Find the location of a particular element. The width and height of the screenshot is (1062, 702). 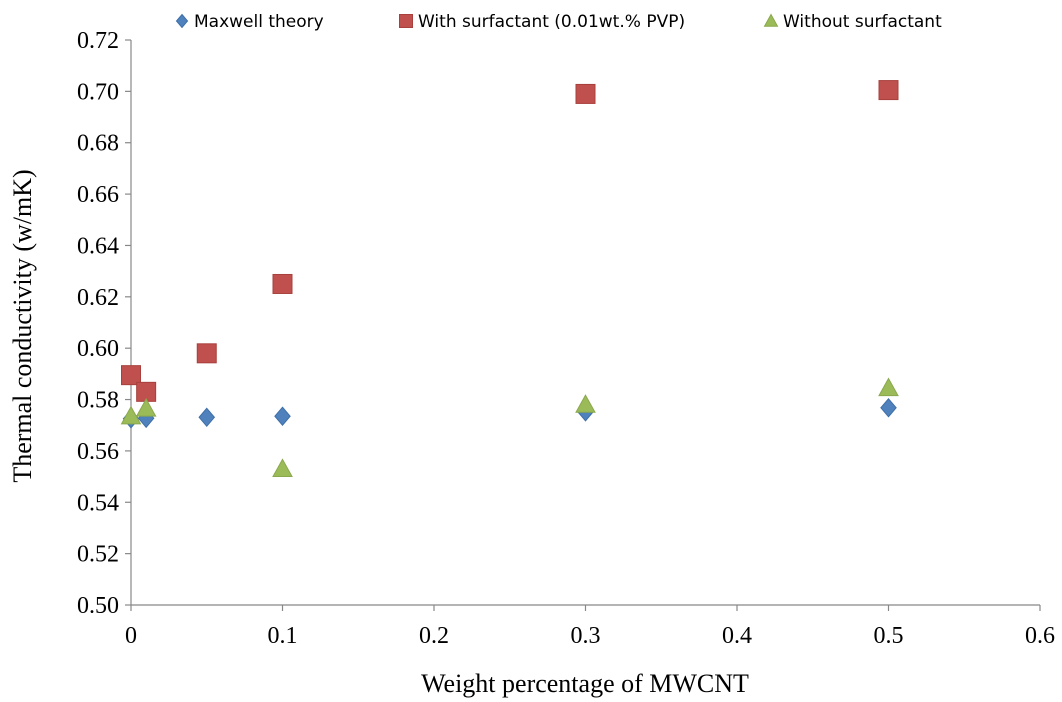

x-tick-label: 0.6 is located at coordinates (1040, 636).